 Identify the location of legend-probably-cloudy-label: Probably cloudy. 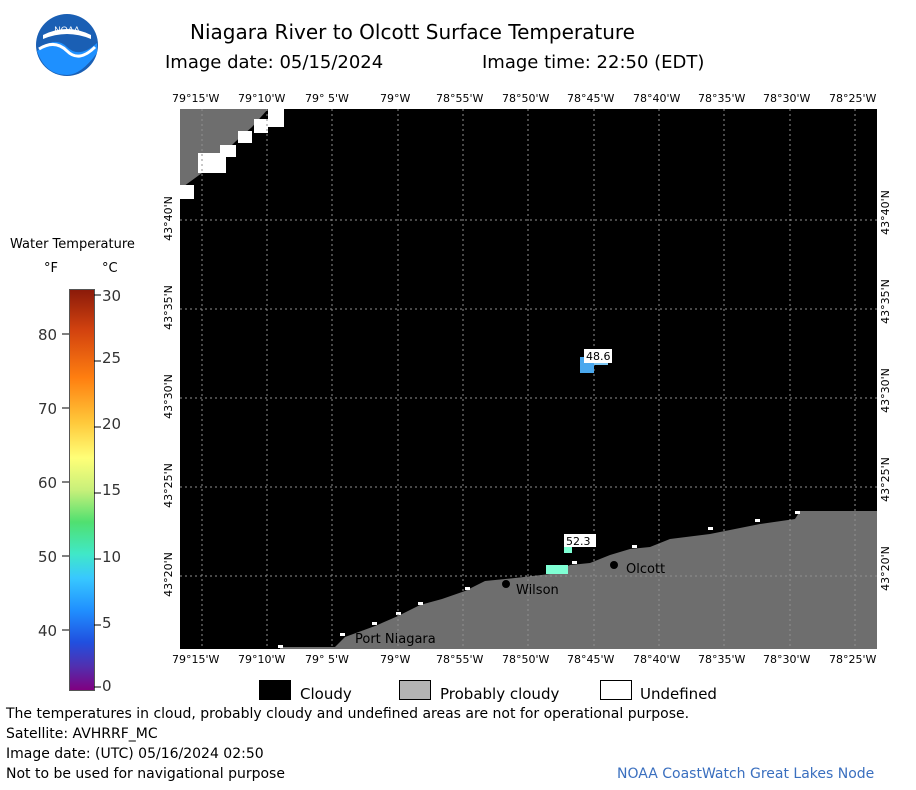
(500, 694).